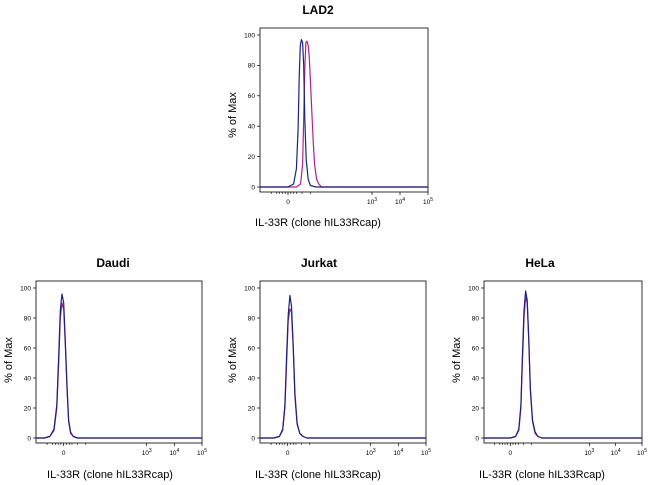 This screenshot has height=485, width=650. I want to click on chart-title: HeLa, so click(540, 263).